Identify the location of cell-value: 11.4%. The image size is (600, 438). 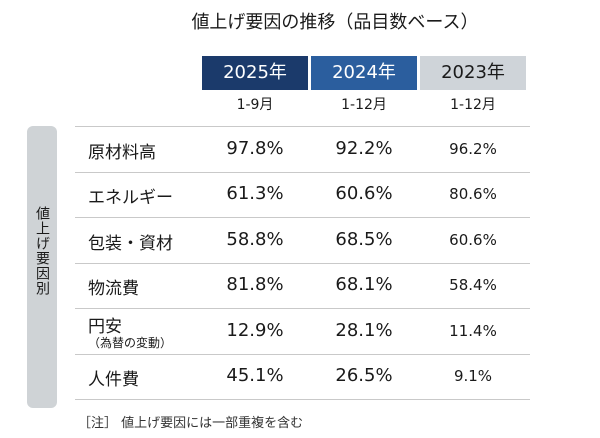
(473, 330).